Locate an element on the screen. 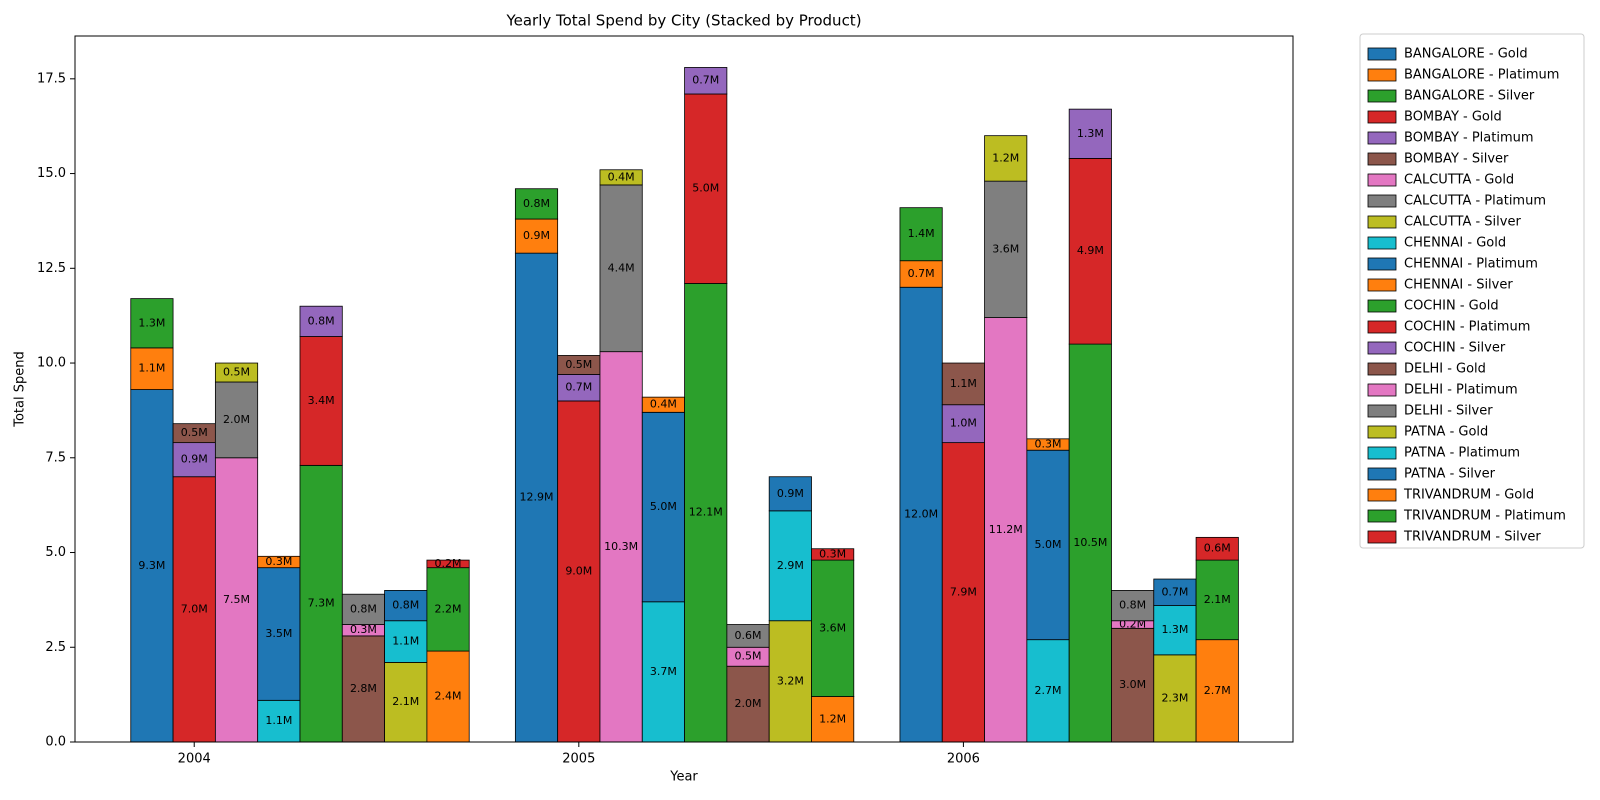 This screenshot has height=800, width=1600. legend-label: PATNA - Platimum is located at coordinates (1462, 453).